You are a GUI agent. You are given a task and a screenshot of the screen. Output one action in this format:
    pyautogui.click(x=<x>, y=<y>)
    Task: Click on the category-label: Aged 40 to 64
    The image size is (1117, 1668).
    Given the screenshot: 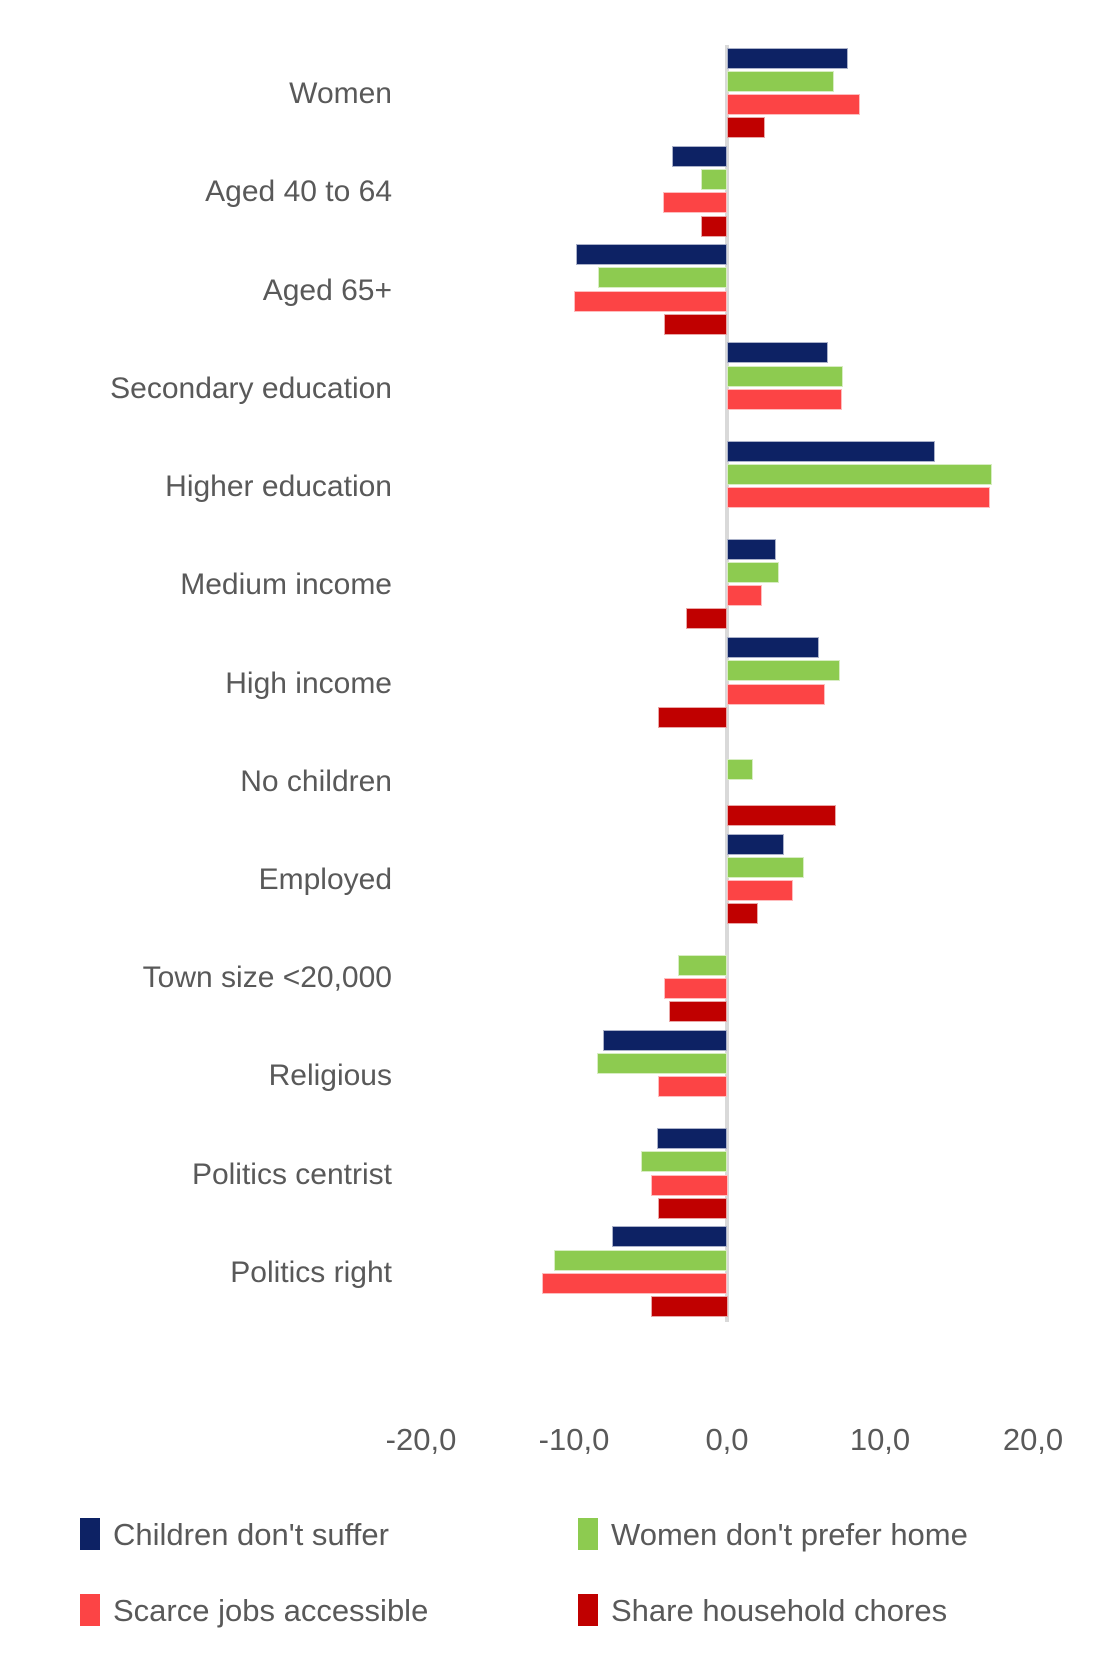 What is the action you would take?
    pyautogui.click(x=298, y=191)
    